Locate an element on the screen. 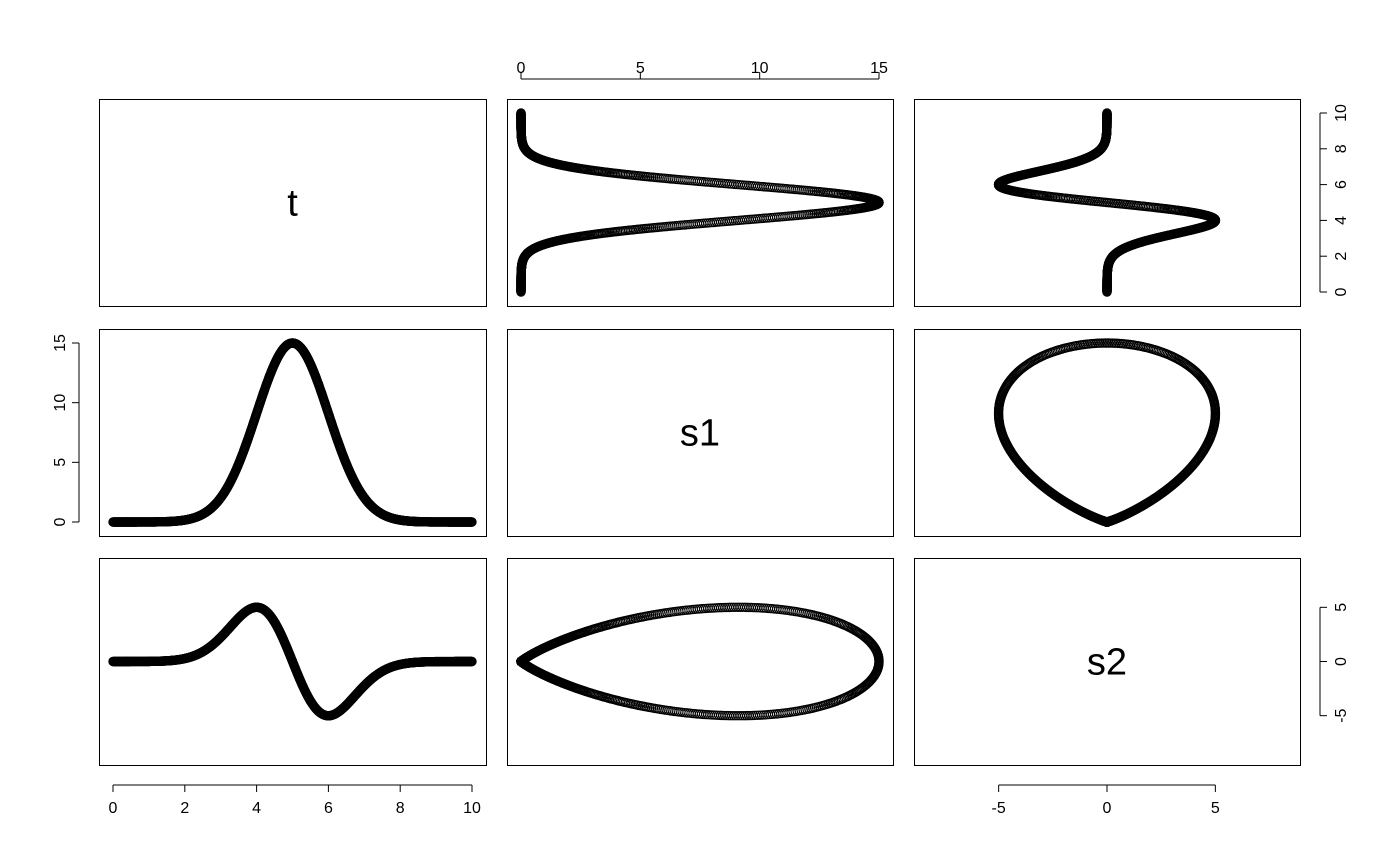 This screenshot has width=1400, height=865. scatter-panel-t-vs-s1 is located at coordinates (700, 202).